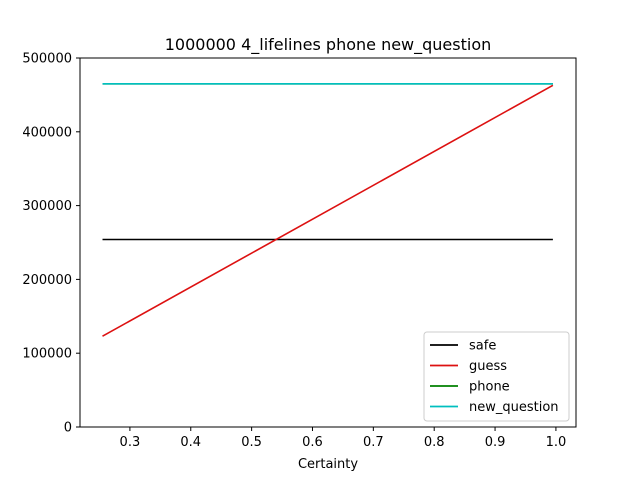 Image resolution: width=640 pixels, height=480 pixels. Describe the element at coordinates (47, 280) in the screenshot. I see `y-tick-label: 200000` at that location.